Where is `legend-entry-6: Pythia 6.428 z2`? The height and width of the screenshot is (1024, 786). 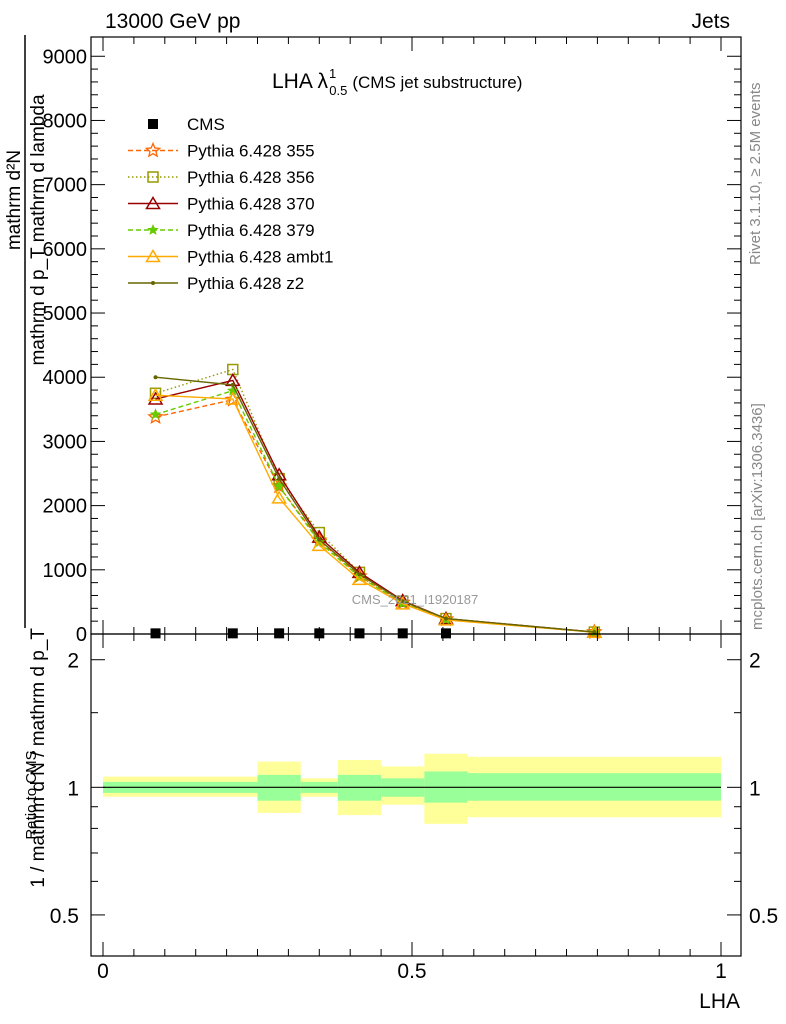 legend-entry-6: Pythia 6.428 z2 is located at coordinates (216, 283).